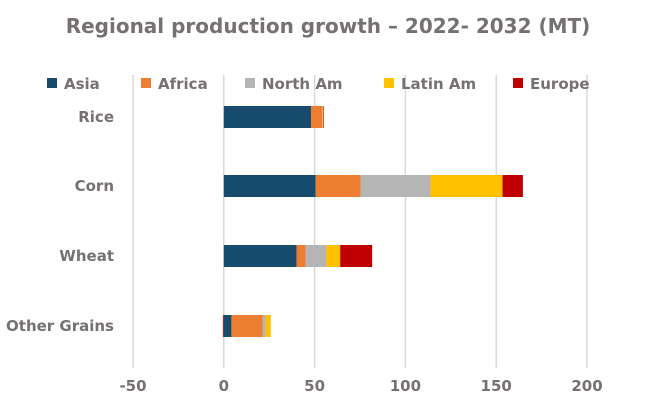  What do you see at coordinates (438, 84) in the screenshot?
I see `legend-label: Latin Am` at bounding box center [438, 84].